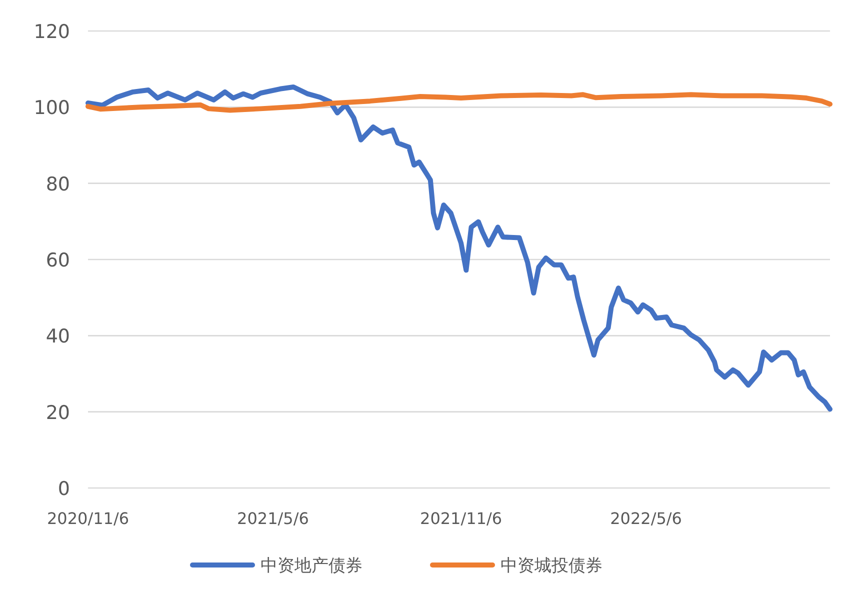 This screenshot has height=605, width=865. Describe the element at coordinates (646, 518) in the screenshot. I see `x-tick-label: 2022/5/6` at that location.